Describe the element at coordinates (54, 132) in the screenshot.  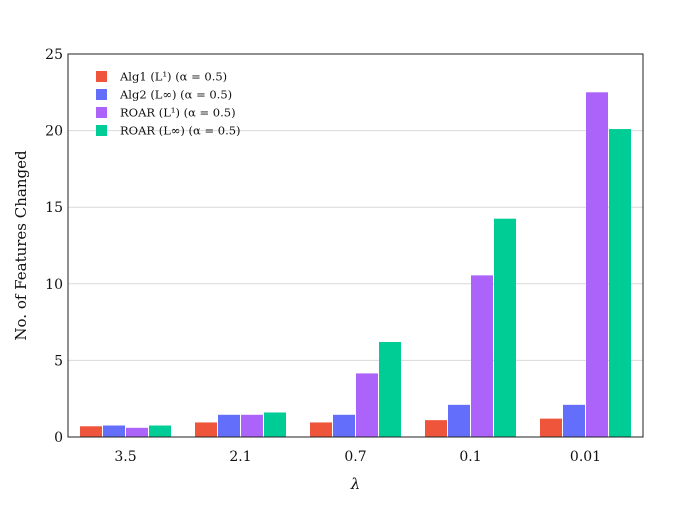
I see `y-tick-label: 20` at that location.